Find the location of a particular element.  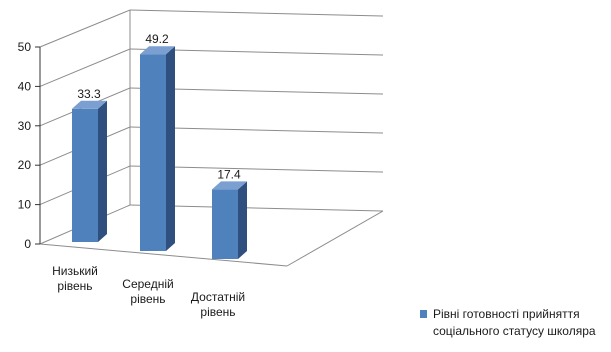

y-tick-label: 20 is located at coordinates (25, 165).